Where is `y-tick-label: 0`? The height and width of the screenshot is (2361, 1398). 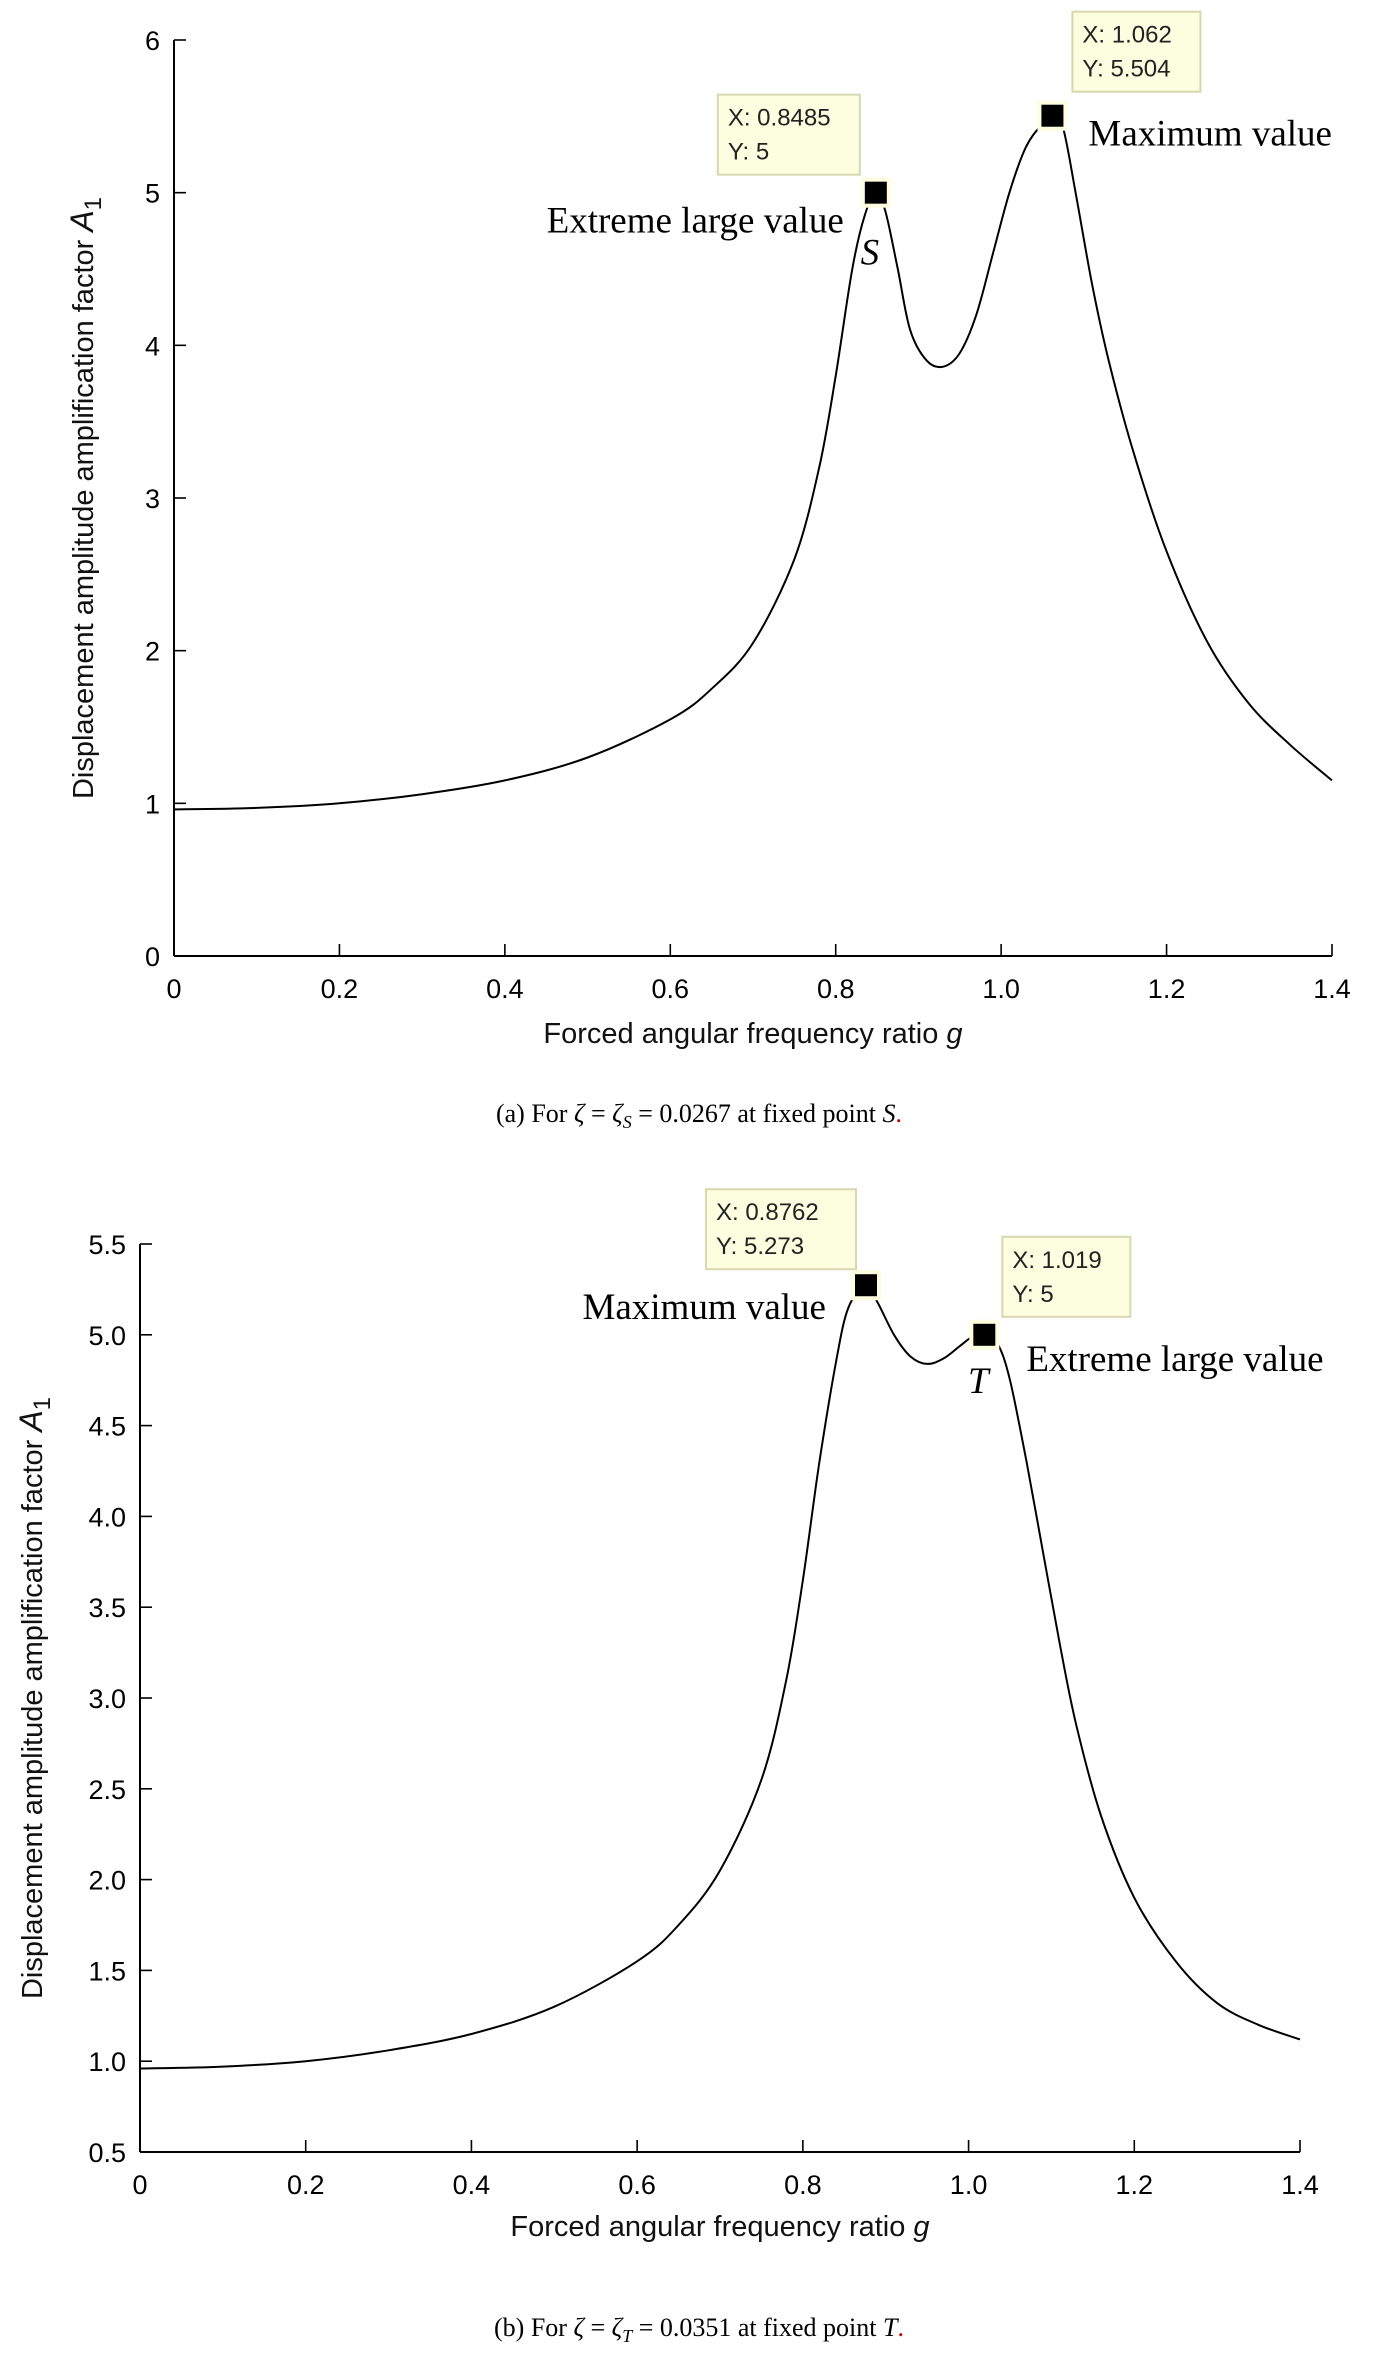 y-tick-label: 0 is located at coordinates (152, 957).